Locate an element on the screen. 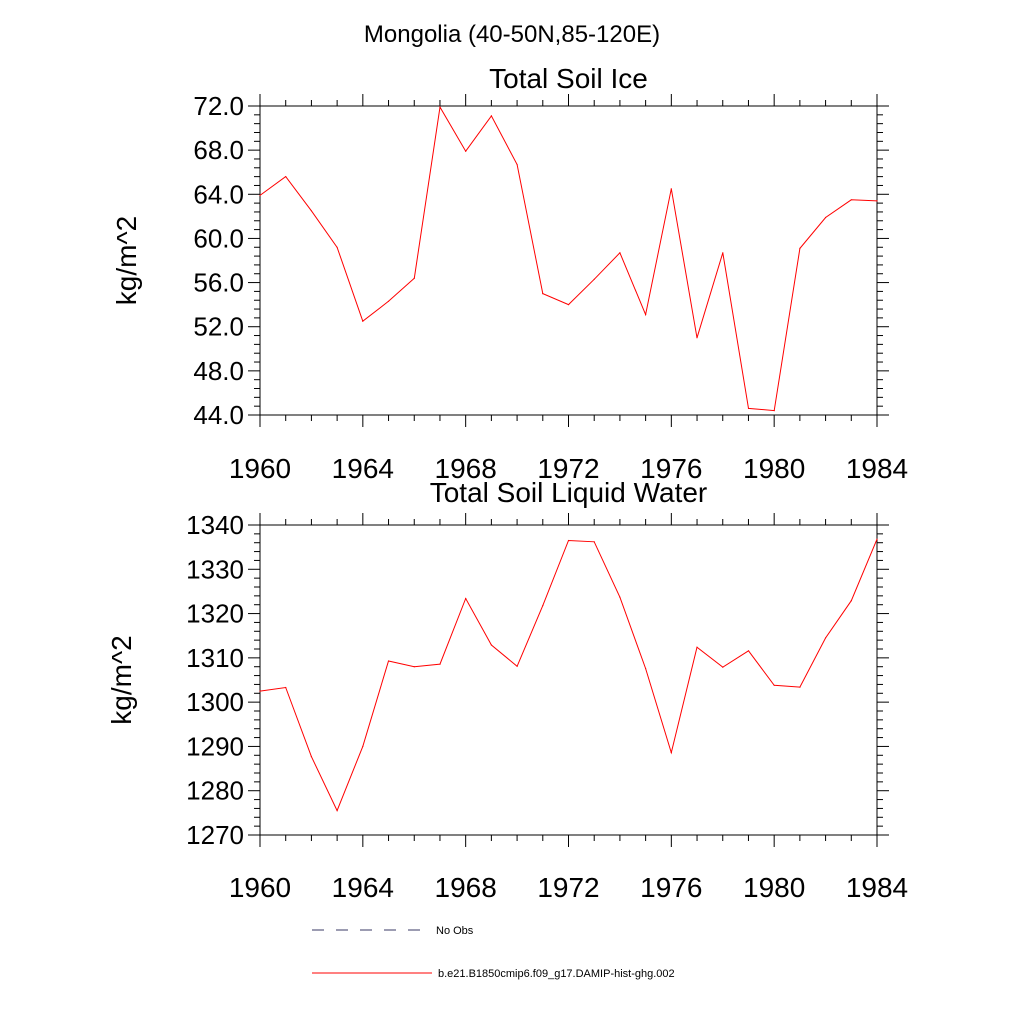  y-tick-label: 52.0 is located at coordinates (218, 327).